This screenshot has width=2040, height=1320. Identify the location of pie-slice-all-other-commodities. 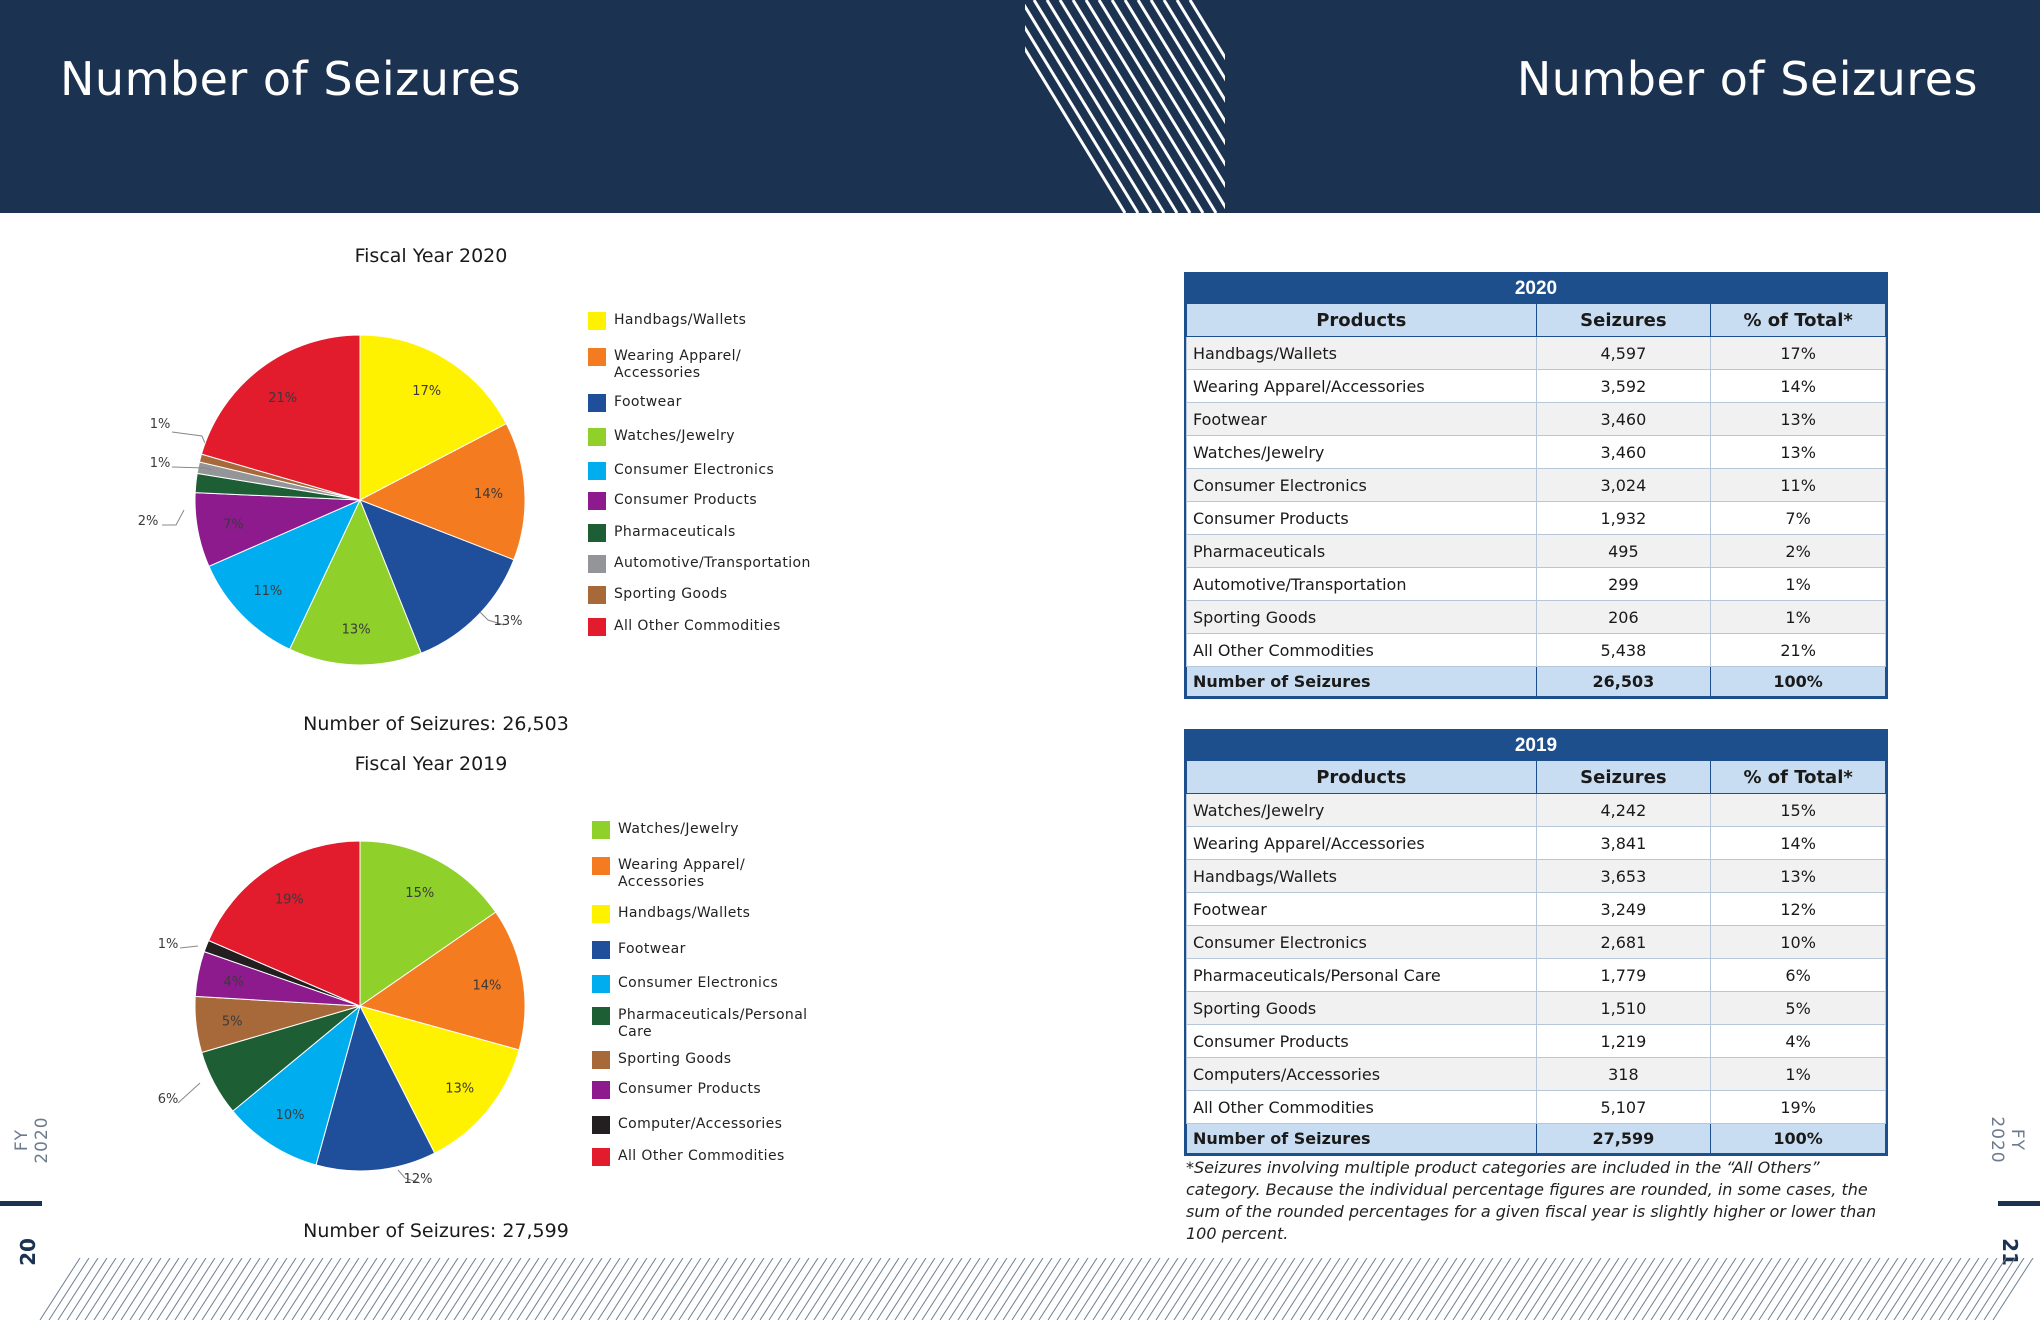
(284, 923).